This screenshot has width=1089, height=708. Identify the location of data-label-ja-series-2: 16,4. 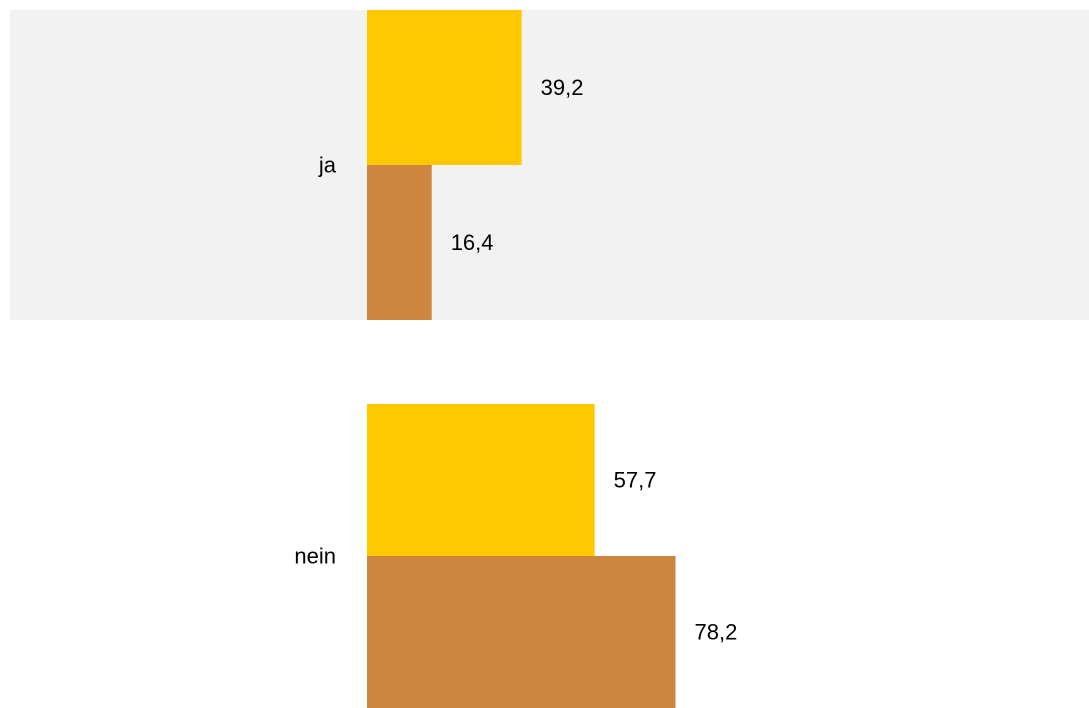
(472, 242).